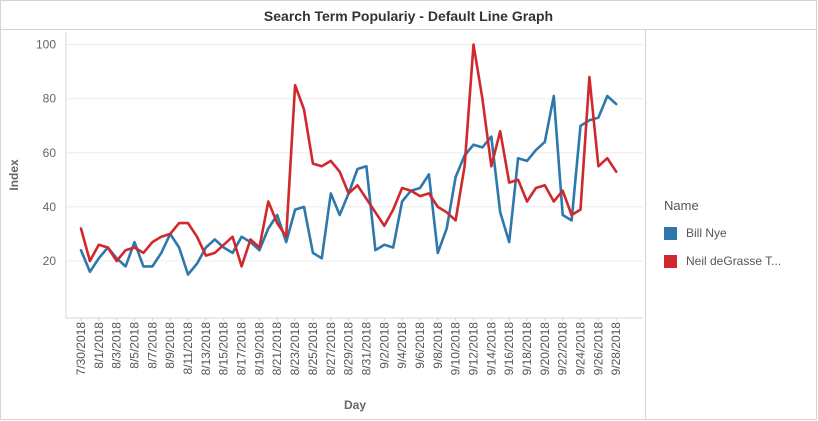 The image size is (818, 421). I want to click on x-tick-label: 9/12/2018, so click(473, 349).